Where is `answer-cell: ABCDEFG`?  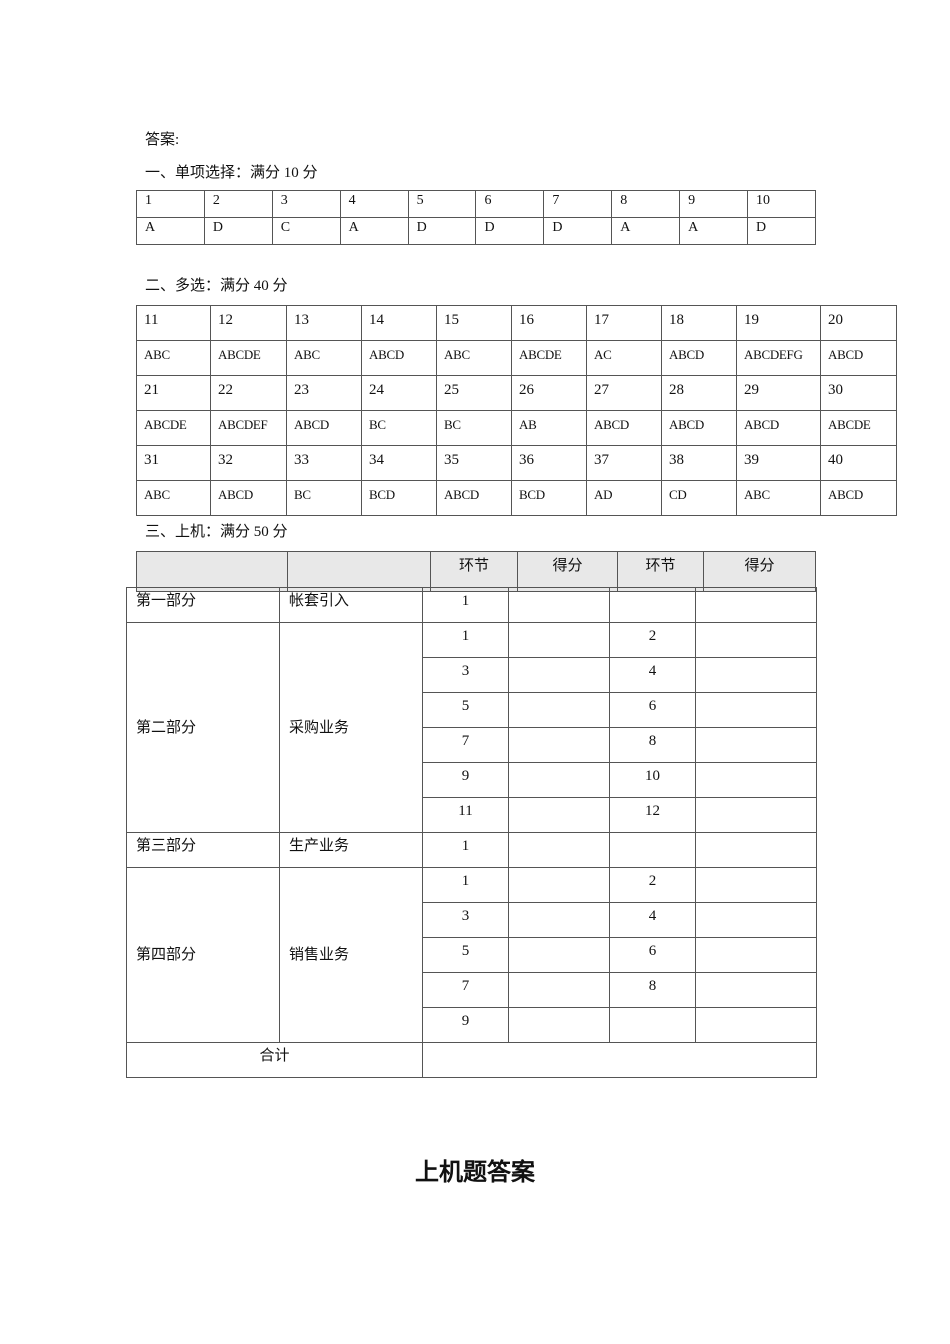 answer-cell: ABCDEFG is located at coordinates (778, 358).